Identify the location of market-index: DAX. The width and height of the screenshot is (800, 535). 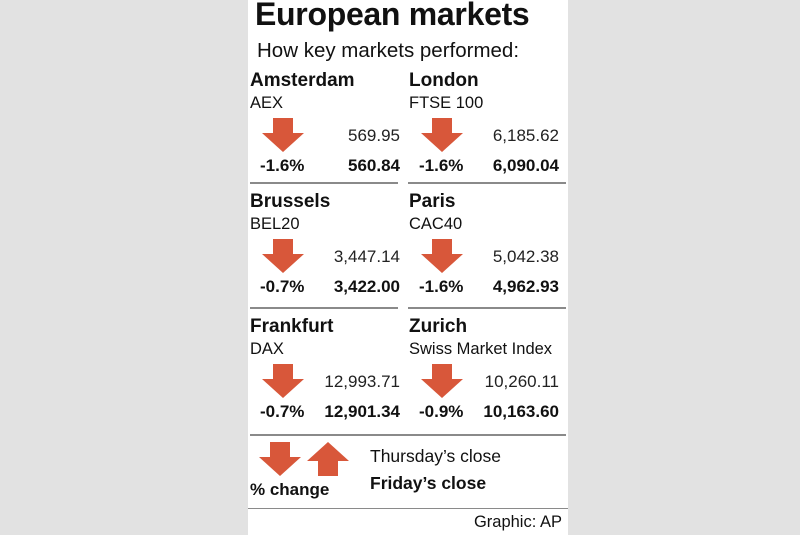
(267, 349).